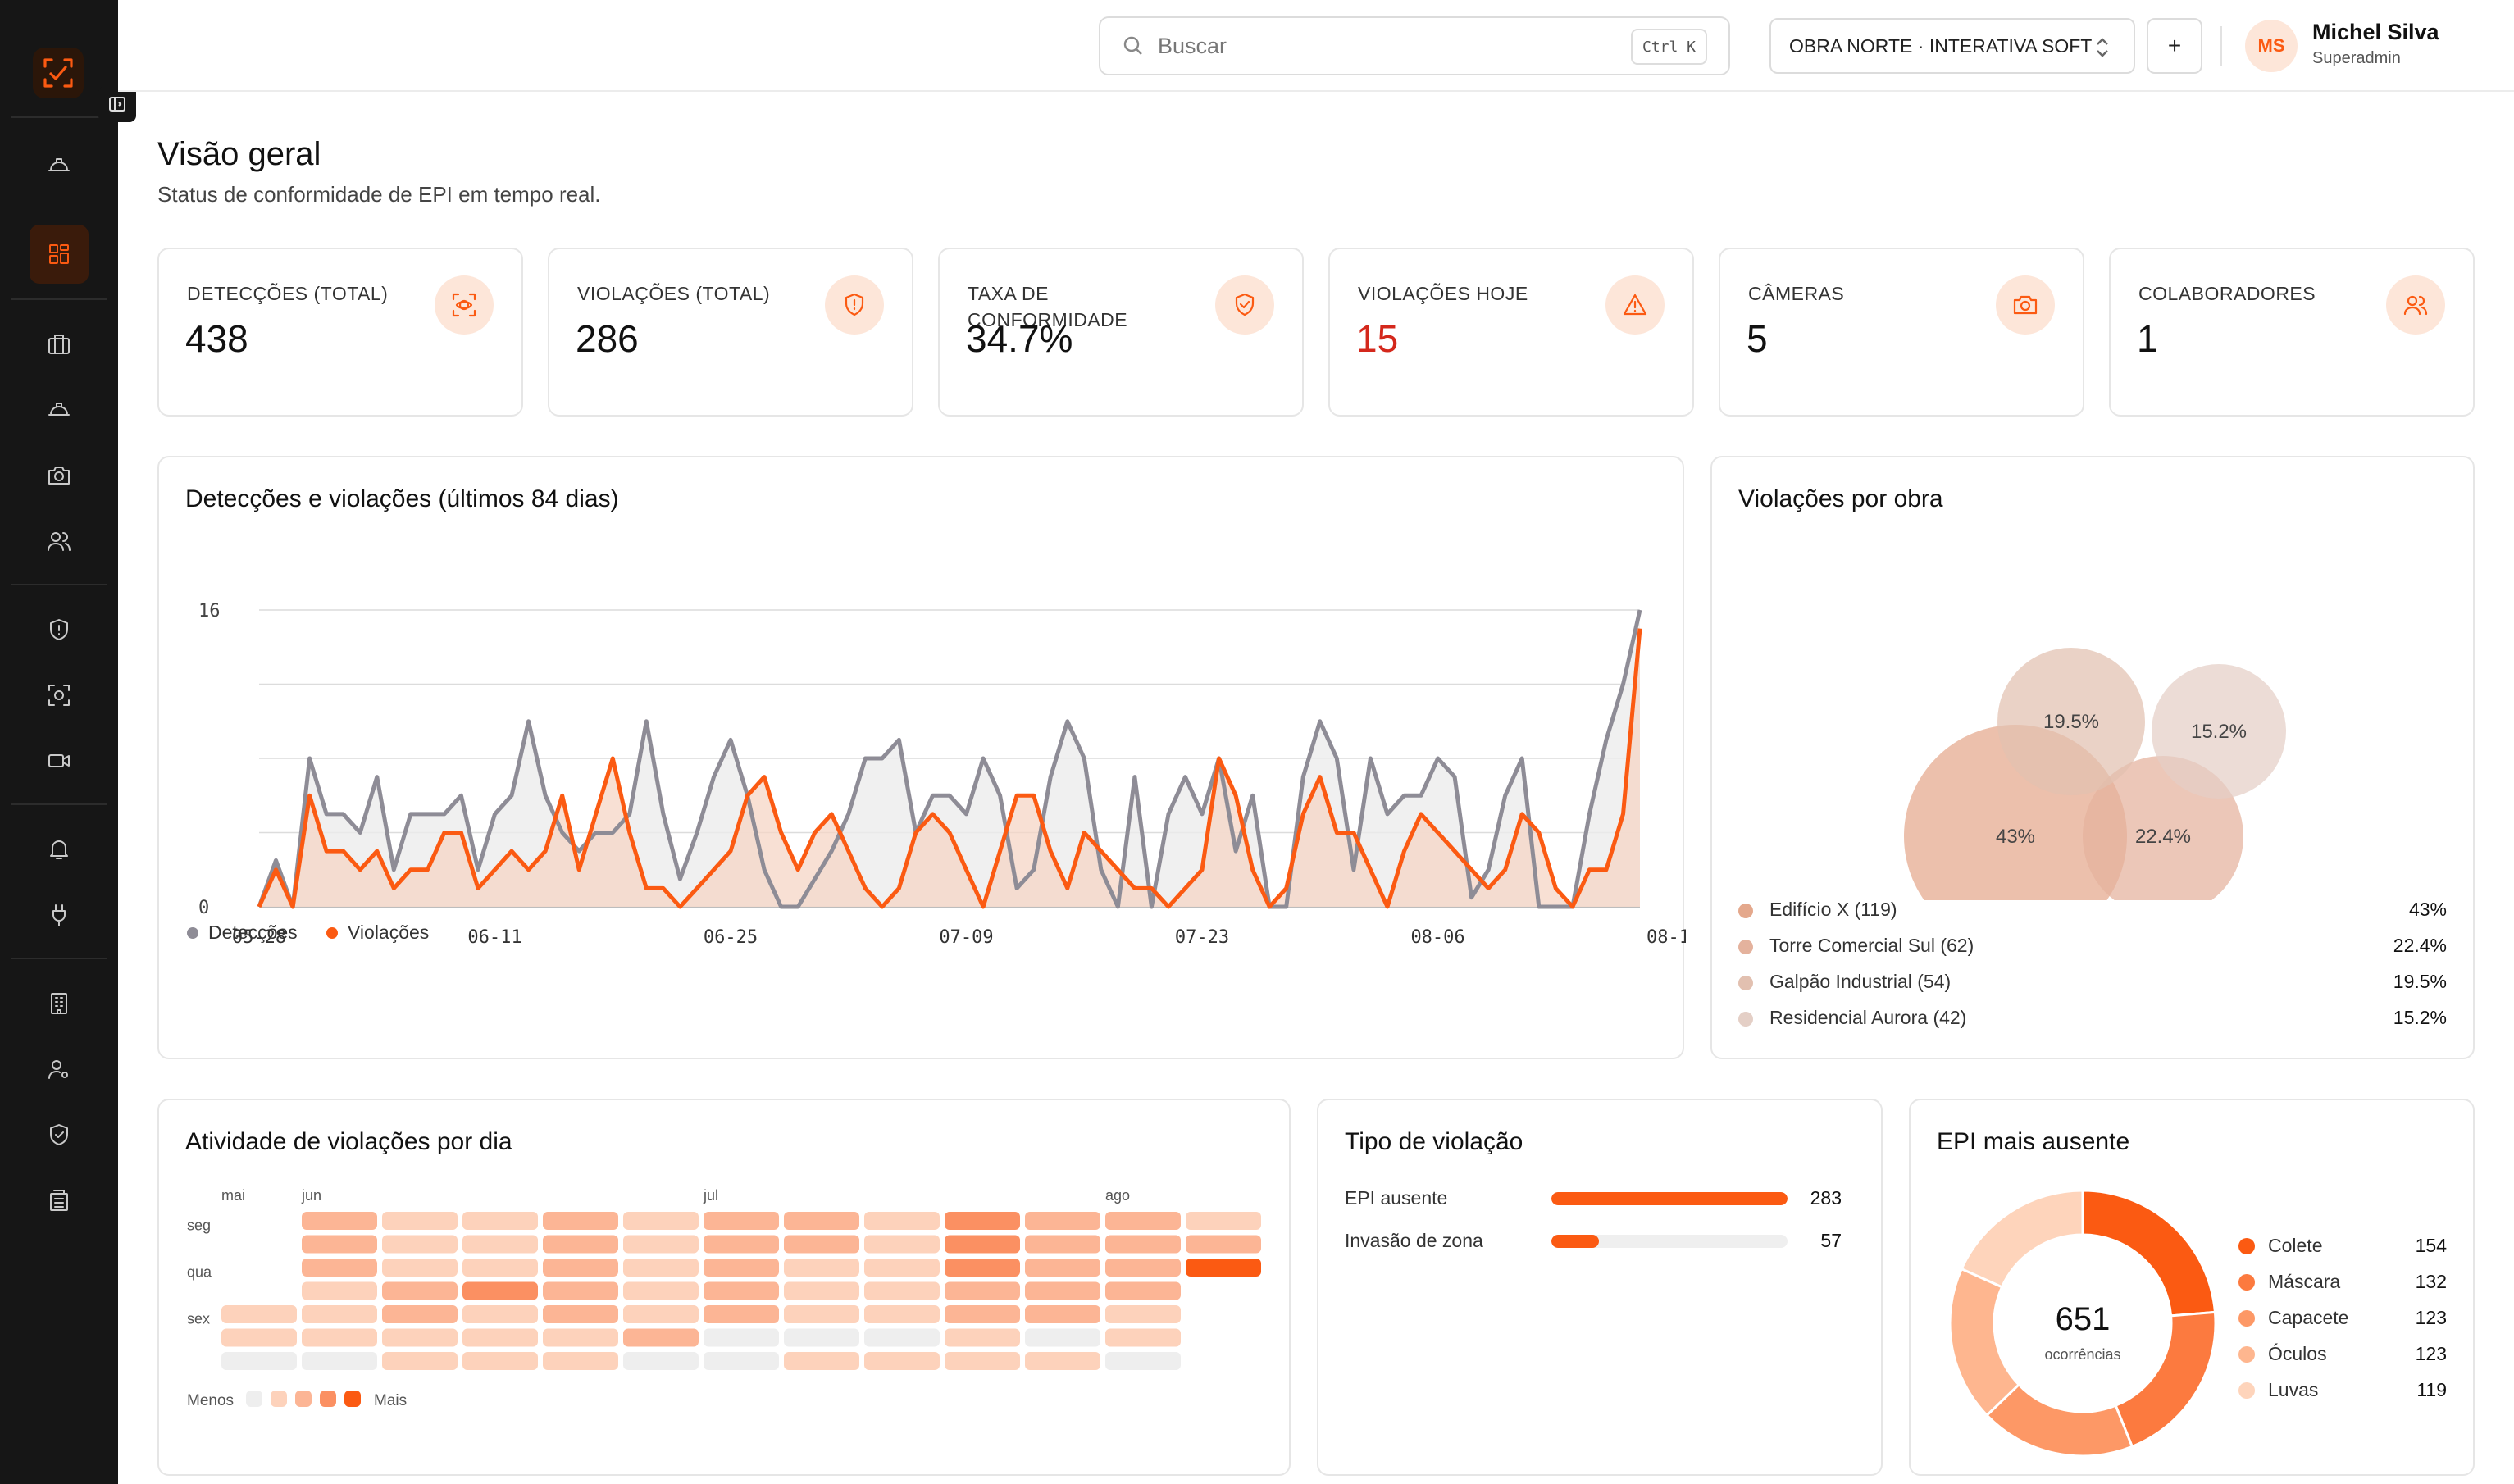  Describe the element at coordinates (1377, 338) in the screenshot. I see `kpi-value: 15` at that location.